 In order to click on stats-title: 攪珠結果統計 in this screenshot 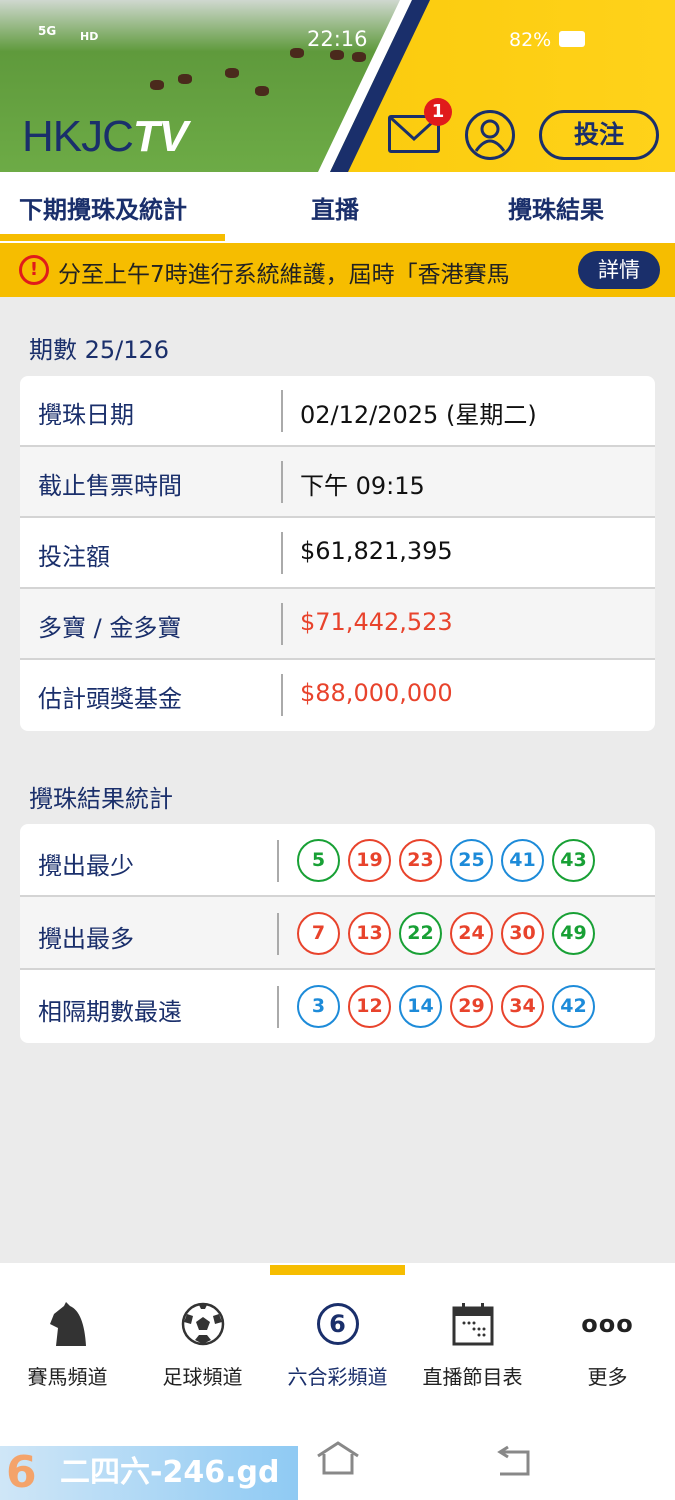, I will do `click(101, 799)`.